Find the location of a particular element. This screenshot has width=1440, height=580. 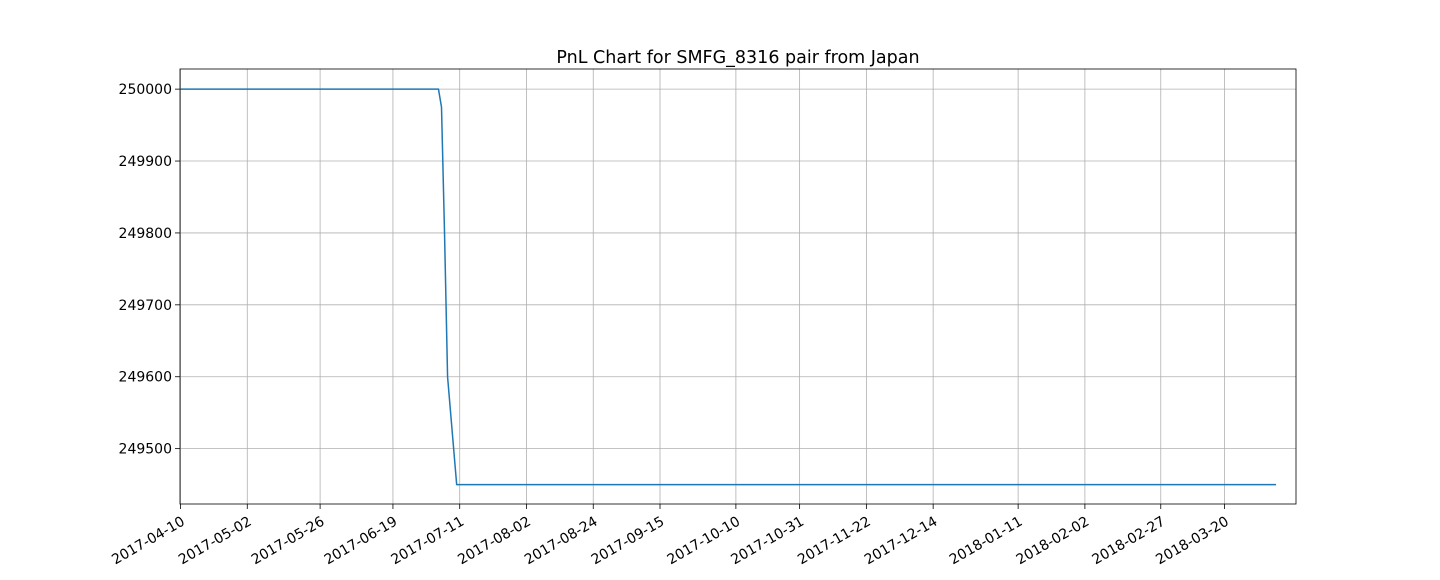

x-tick-label: 2018-01-11 is located at coordinates (986, 541).